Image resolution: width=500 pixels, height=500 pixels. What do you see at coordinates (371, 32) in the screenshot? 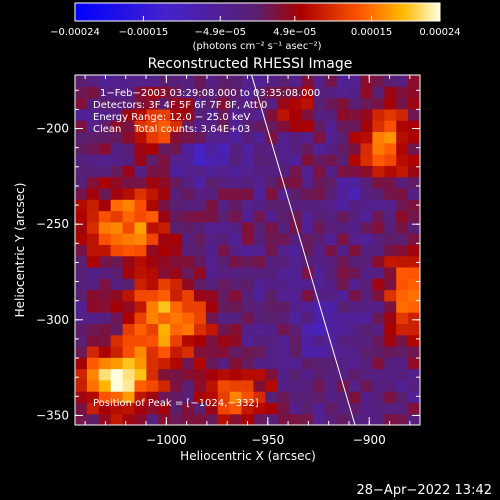
I see `colorbar-tick-label: 0.00015` at bounding box center [371, 32].